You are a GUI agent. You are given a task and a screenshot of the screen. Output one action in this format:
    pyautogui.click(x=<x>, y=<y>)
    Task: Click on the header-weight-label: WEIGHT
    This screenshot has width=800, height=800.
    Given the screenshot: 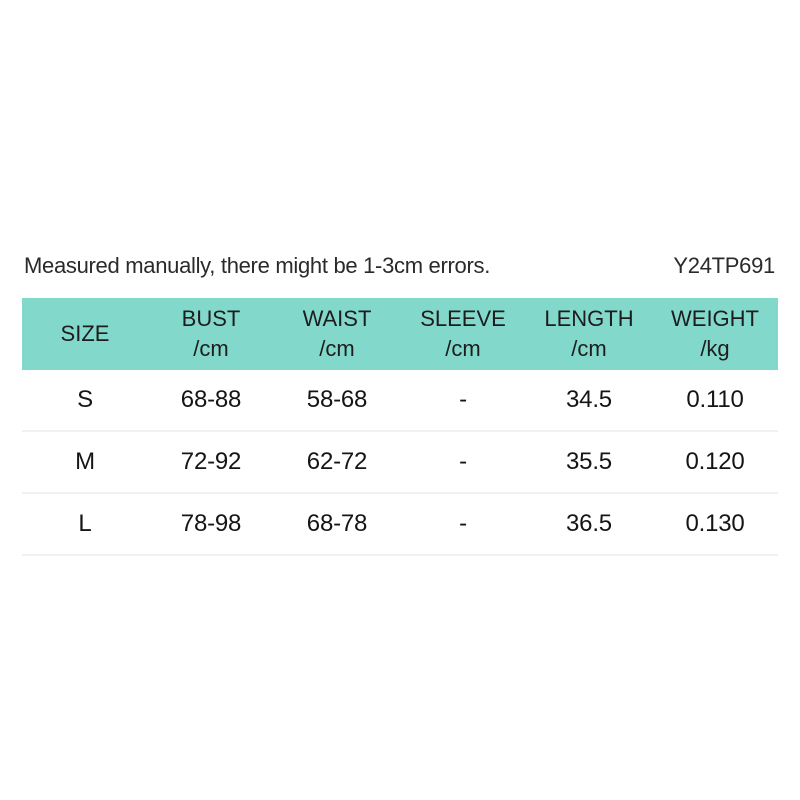 What is the action you would take?
    pyautogui.click(x=715, y=318)
    